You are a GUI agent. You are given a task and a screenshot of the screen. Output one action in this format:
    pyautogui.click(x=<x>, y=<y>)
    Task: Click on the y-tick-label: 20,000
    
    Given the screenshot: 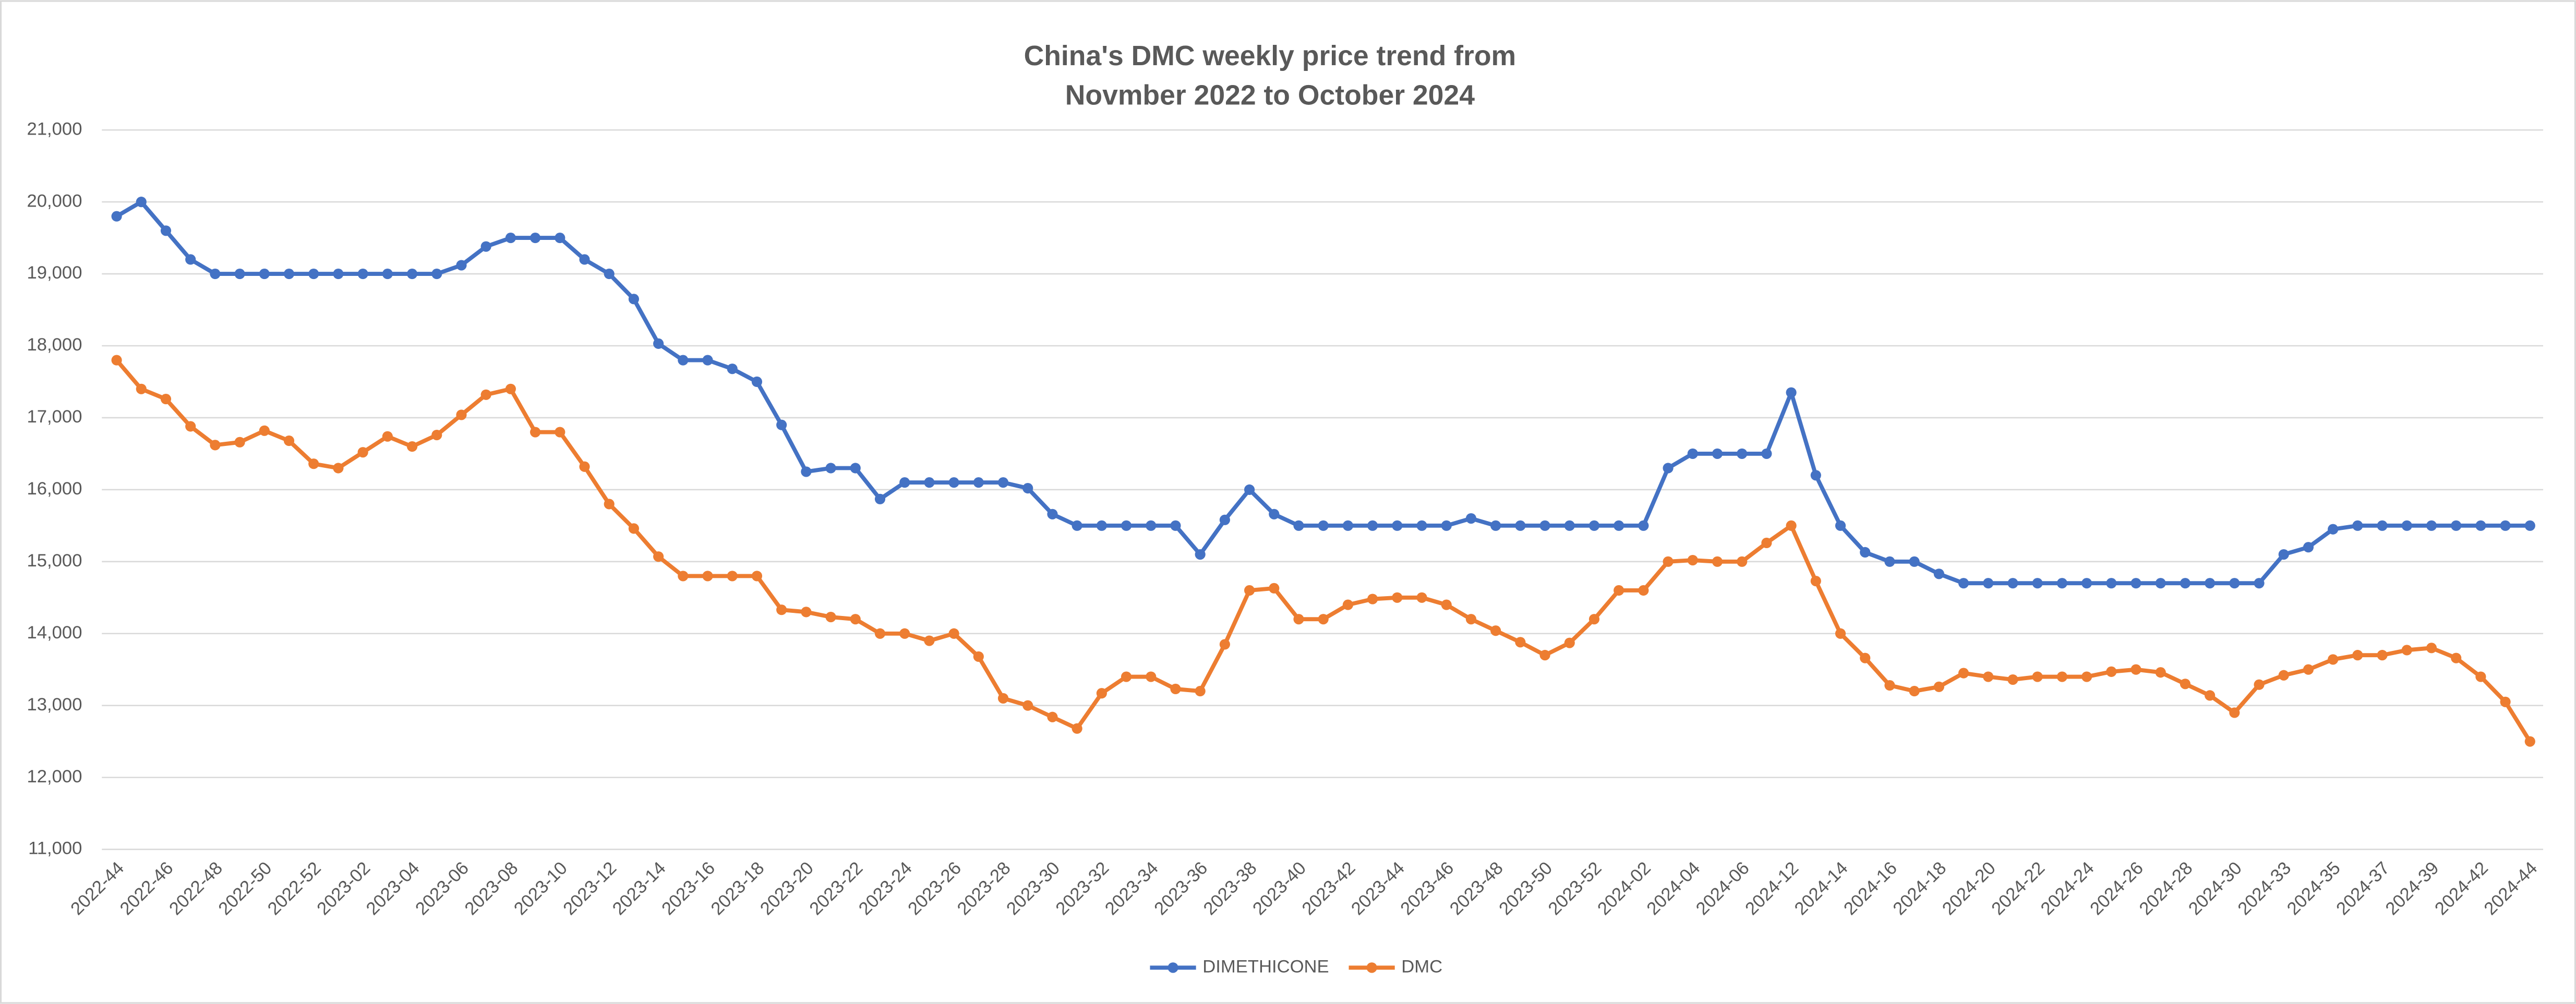 What is the action you would take?
    pyautogui.click(x=54, y=201)
    